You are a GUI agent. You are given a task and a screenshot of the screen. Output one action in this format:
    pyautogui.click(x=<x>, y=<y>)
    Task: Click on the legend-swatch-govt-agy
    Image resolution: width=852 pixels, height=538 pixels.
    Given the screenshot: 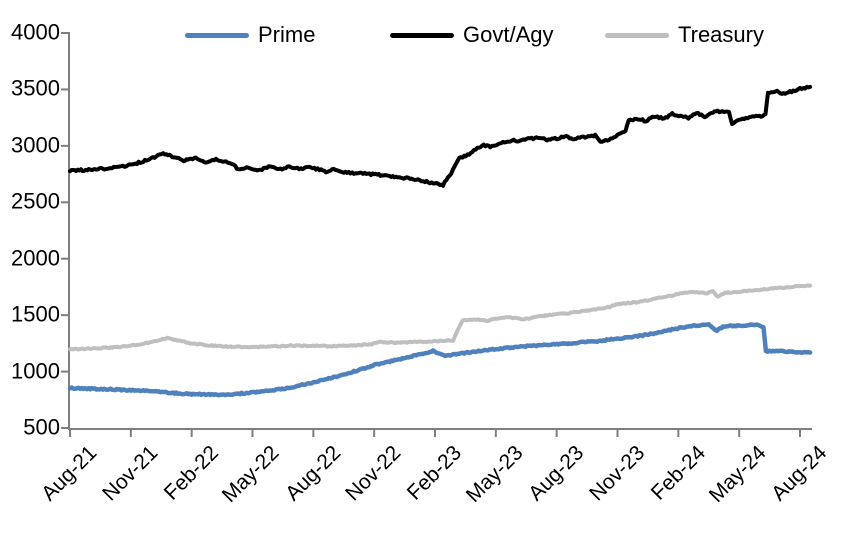 What is the action you would take?
    pyautogui.click(x=422, y=35)
    